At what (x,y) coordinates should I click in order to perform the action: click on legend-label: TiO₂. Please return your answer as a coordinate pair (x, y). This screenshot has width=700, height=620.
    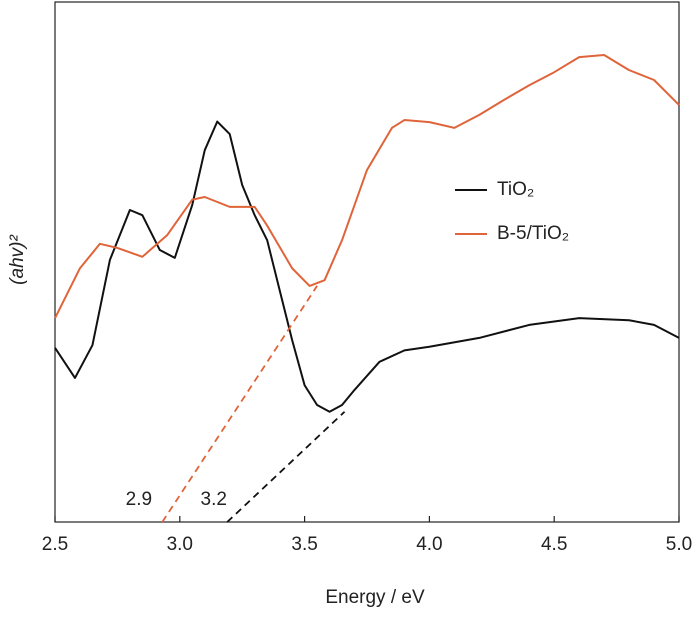
    Looking at the image, I should click on (515, 189).